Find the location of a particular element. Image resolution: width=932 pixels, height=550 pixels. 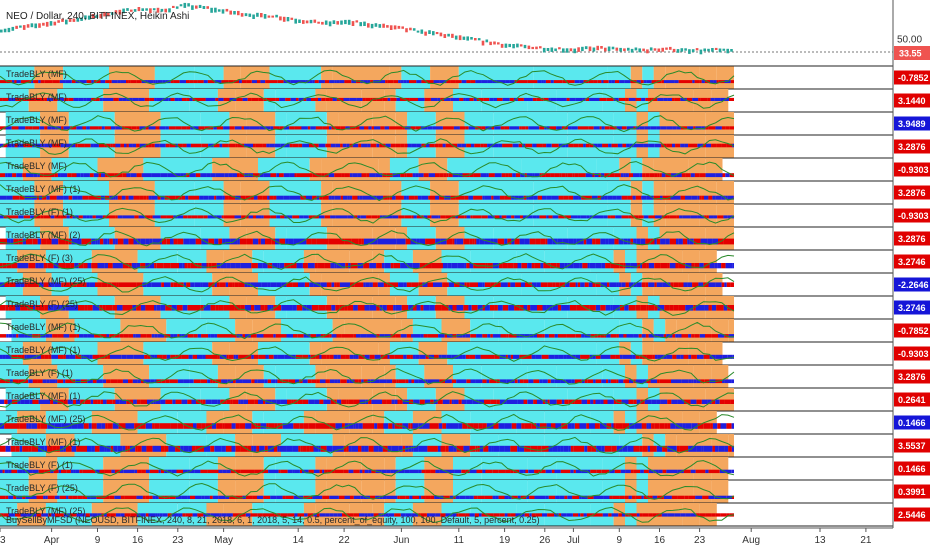

pane-value-badge: 3.2746 is located at coordinates (912, 307).